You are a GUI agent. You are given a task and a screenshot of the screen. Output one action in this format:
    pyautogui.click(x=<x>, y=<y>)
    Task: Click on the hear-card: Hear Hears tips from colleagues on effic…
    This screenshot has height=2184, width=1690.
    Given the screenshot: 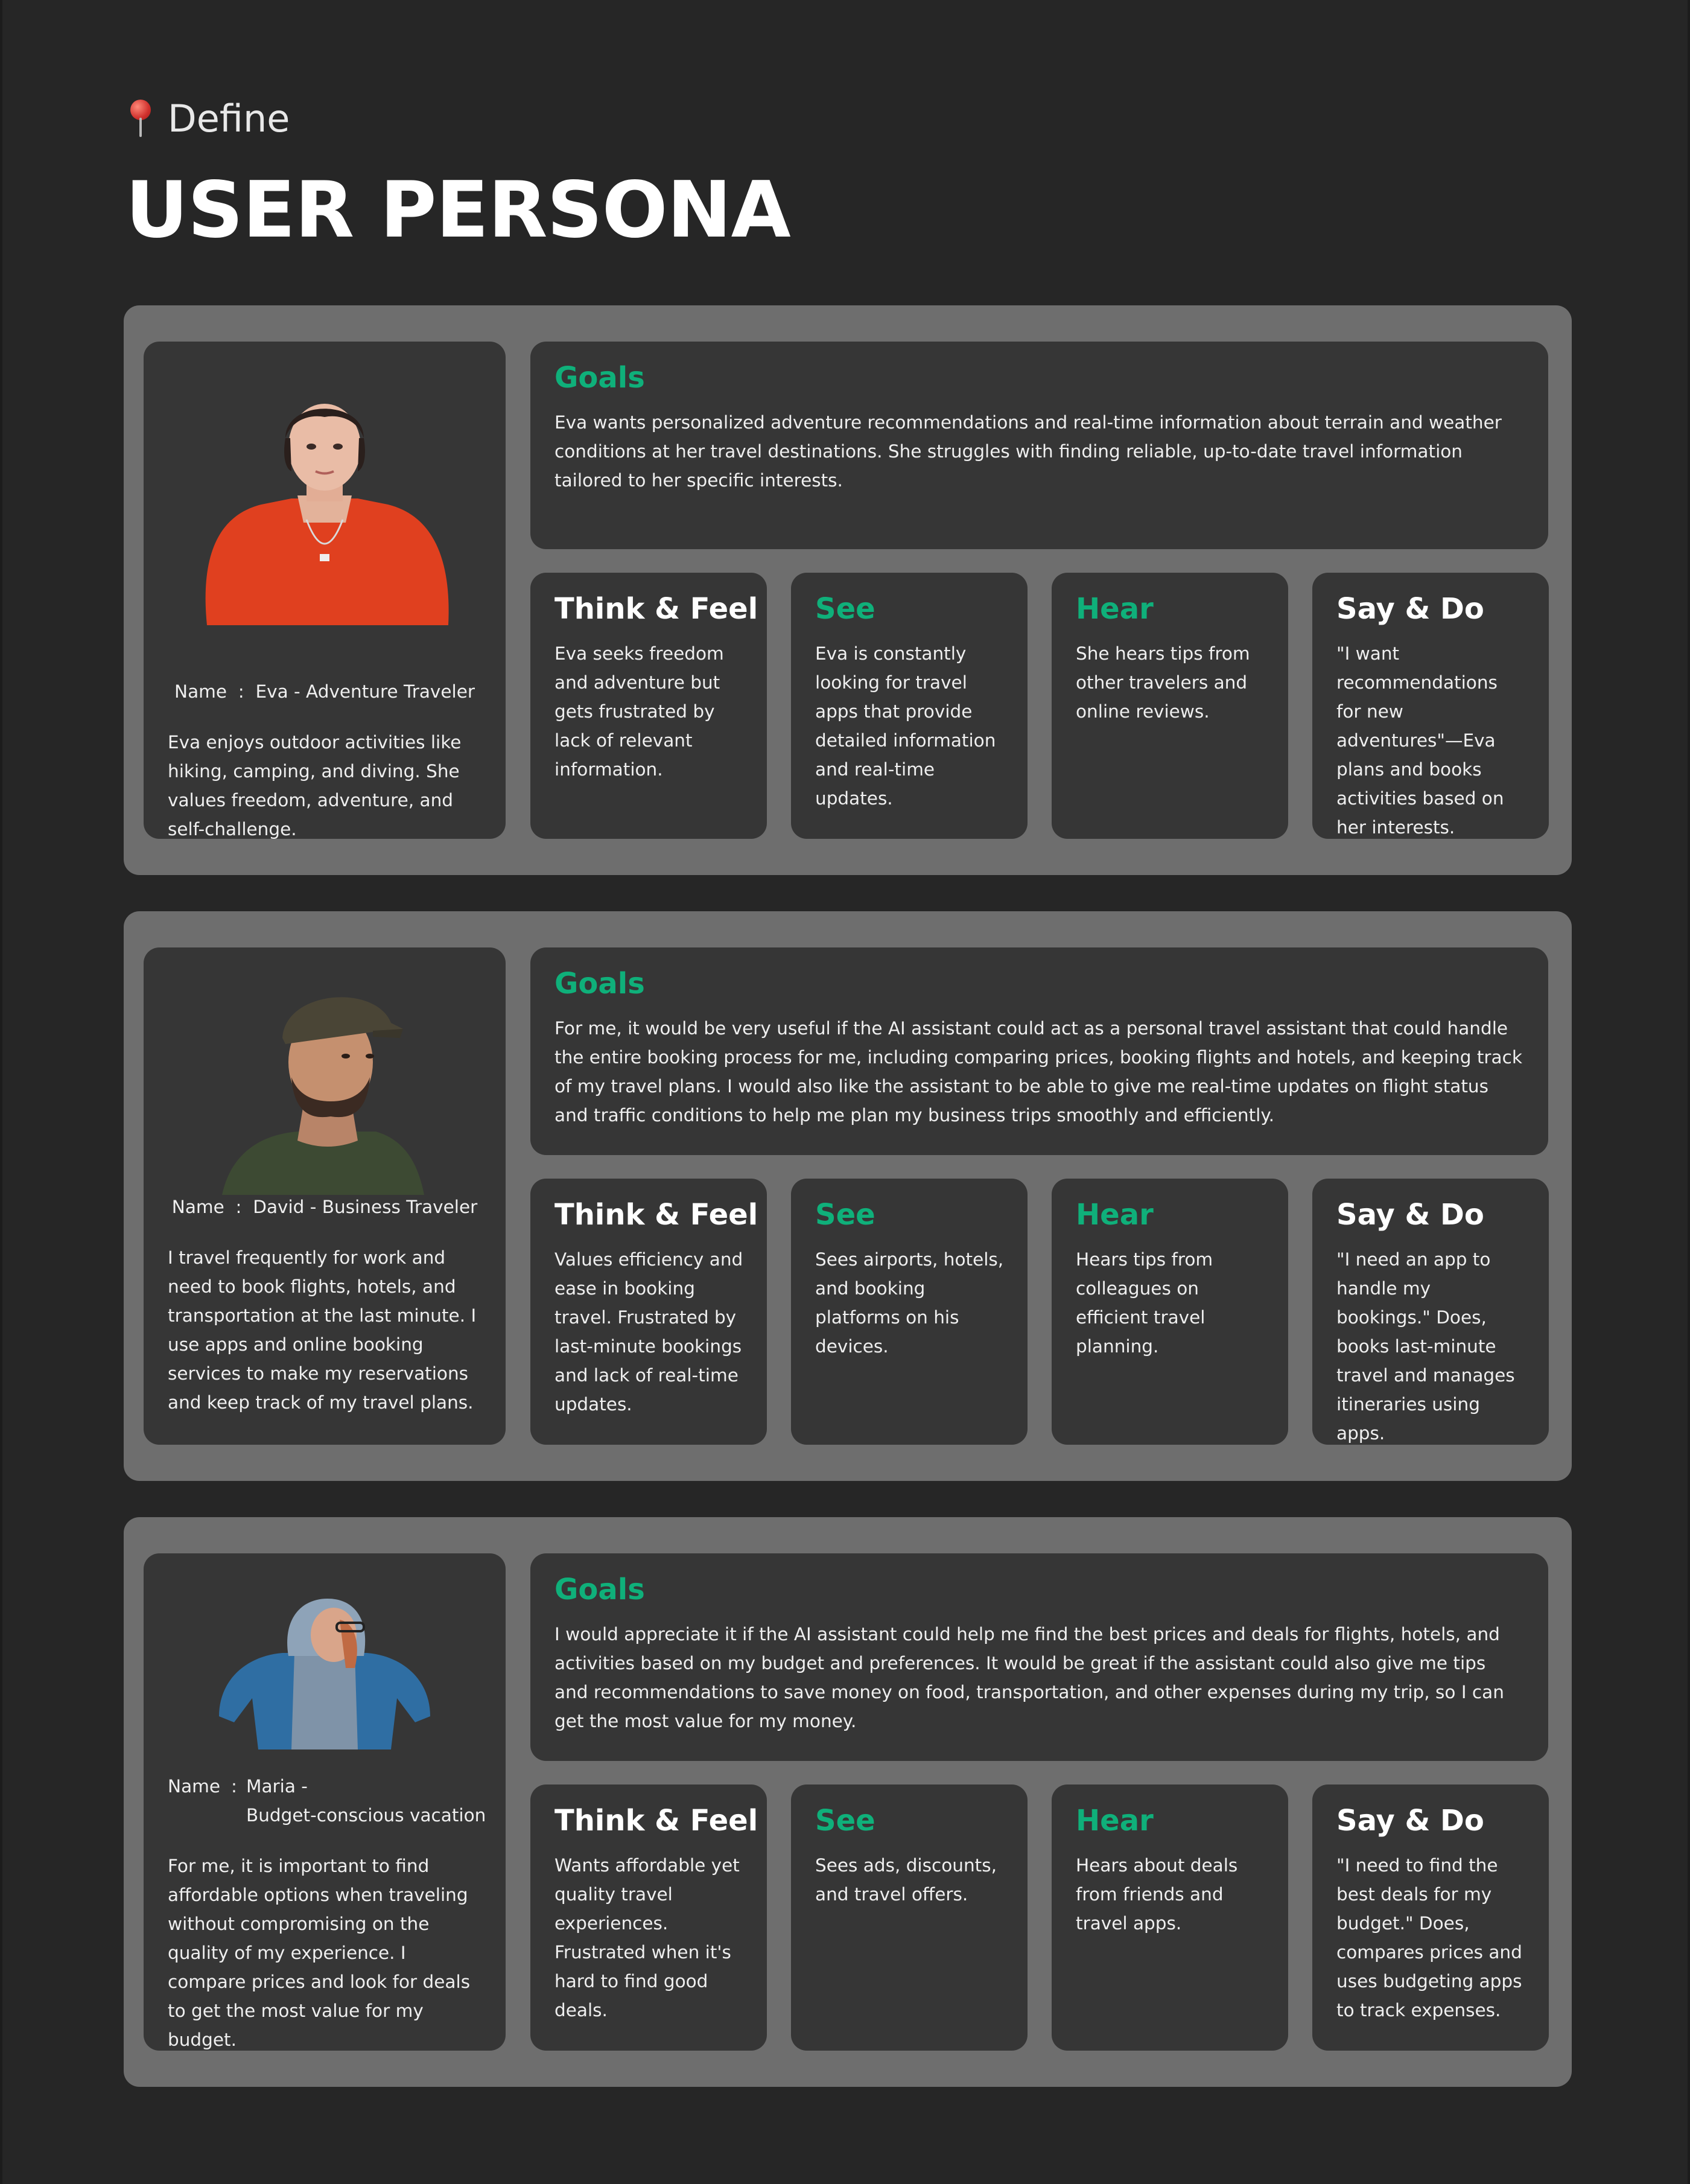 What is the action you would take?
    pyautogui.click(x=1170, y=1312)
    